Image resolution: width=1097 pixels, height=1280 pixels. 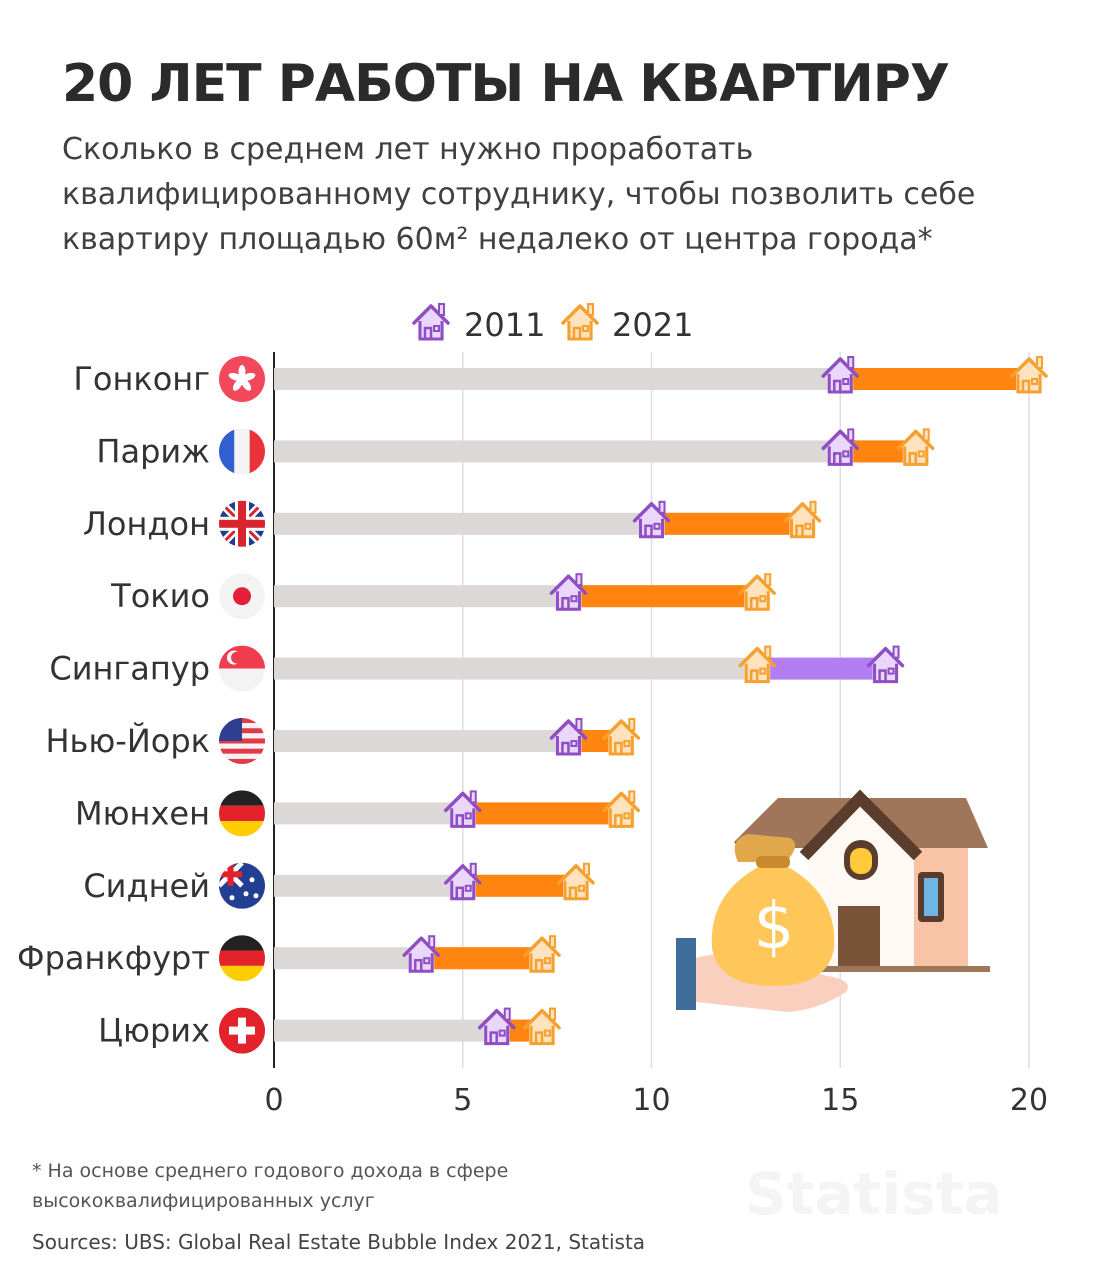 What do you see at coordinates (203, 1201) in the screenshot?
I see `footnote-line-2: высококвалифицированных услуг` at bounding box center [203, 1201].